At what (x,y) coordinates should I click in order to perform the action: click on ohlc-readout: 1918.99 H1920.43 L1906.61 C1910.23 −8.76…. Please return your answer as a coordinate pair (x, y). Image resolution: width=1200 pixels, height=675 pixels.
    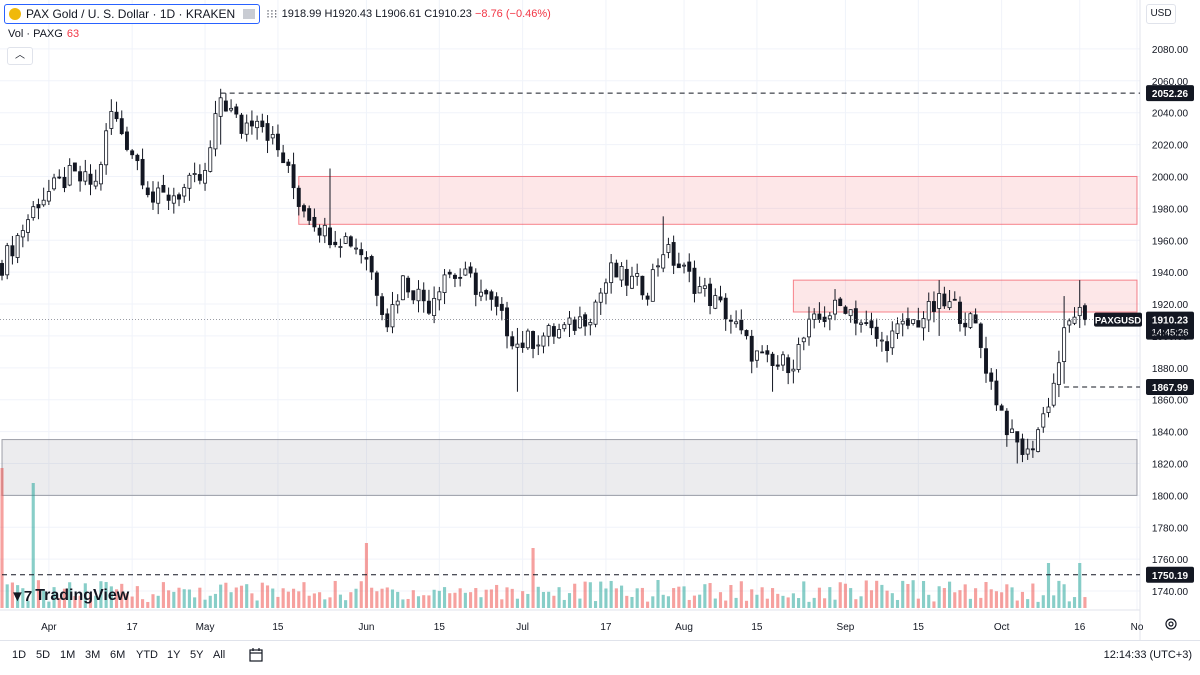
    Looking at the image, I should click on (416, 14).